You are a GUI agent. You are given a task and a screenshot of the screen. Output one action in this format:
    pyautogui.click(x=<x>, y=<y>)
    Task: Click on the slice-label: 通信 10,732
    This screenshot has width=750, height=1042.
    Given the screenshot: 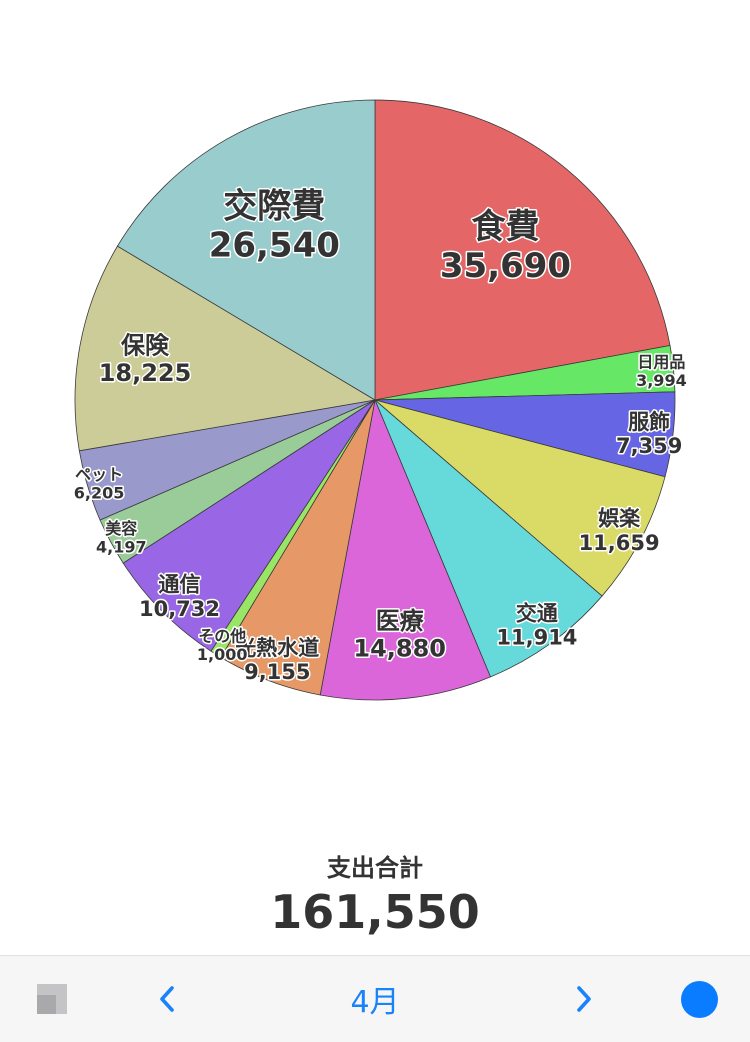 What is the action you would take?
    pyautogui.click(x=179, y=597)
    